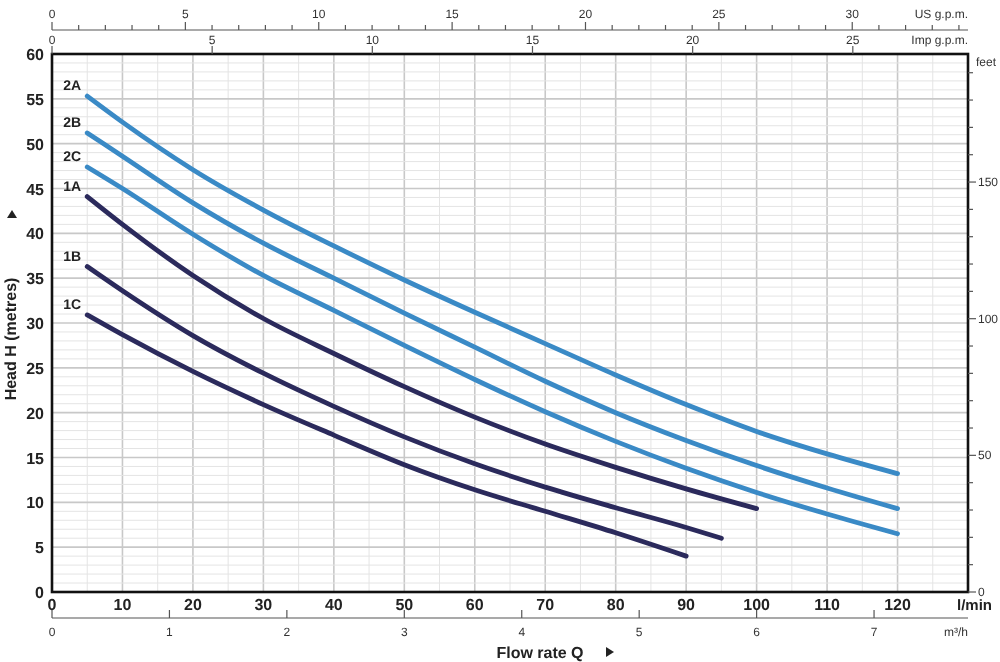  What do you see at coordinates (36, 413) in the screenshot?
I see `y-tick-label: 20` at bounding box center [36, 413].